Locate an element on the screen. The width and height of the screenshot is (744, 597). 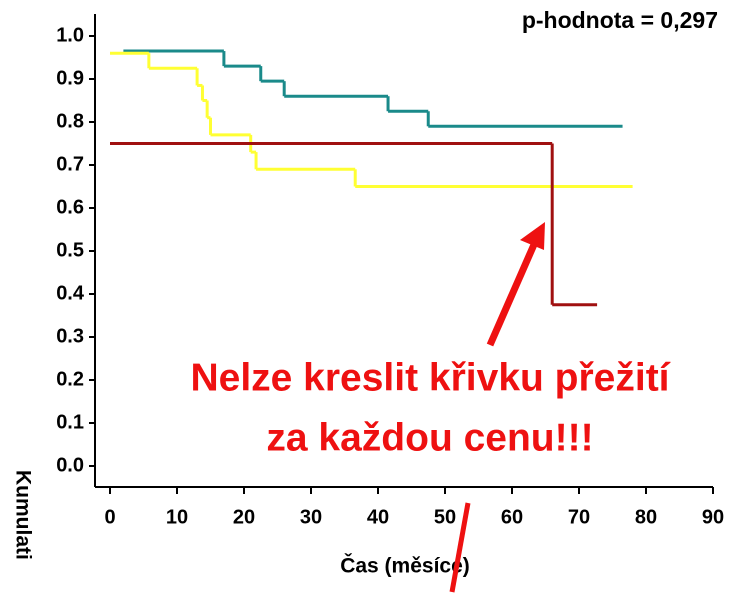
y-tick-label: 0.0 is located at coordinates (70, 465).